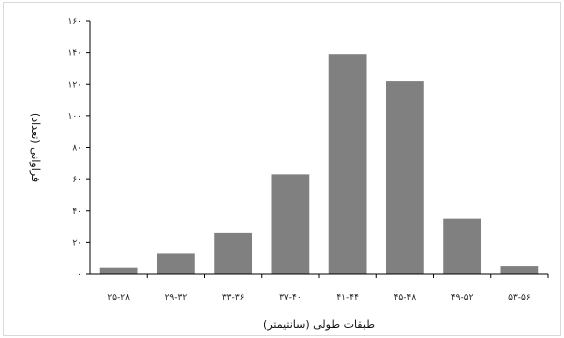 The image size is (564, 338). What do you see at coordinates (118, 298) in the screenshot?
I see `x-tick-label: ۲۵-۲۸` at bounding box center [118, 298].